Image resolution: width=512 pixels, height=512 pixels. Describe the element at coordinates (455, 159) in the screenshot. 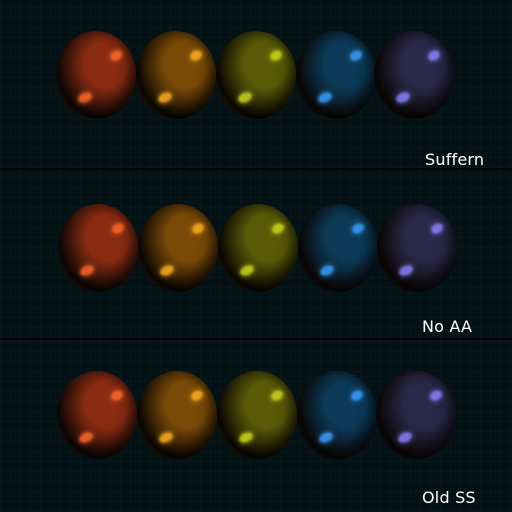

I see `panel-label: Suffern` at that location.